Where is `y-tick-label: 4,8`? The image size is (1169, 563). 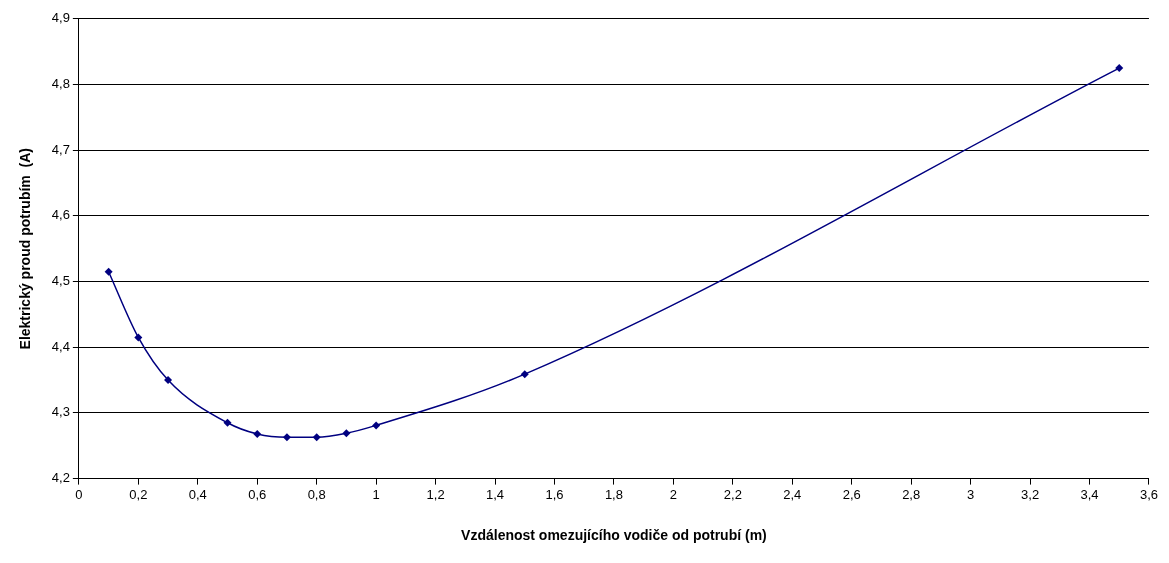 y-tick-label: 4,8 is located at coordinates (60, 84).